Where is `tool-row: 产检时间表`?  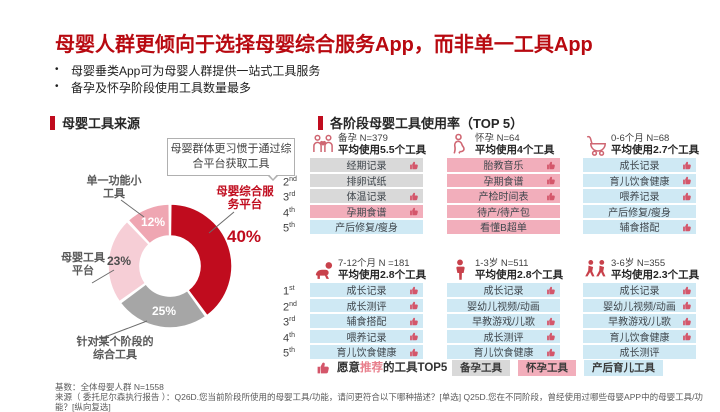 tool-row: 产检时间表 is located at coordinates (503, 196).